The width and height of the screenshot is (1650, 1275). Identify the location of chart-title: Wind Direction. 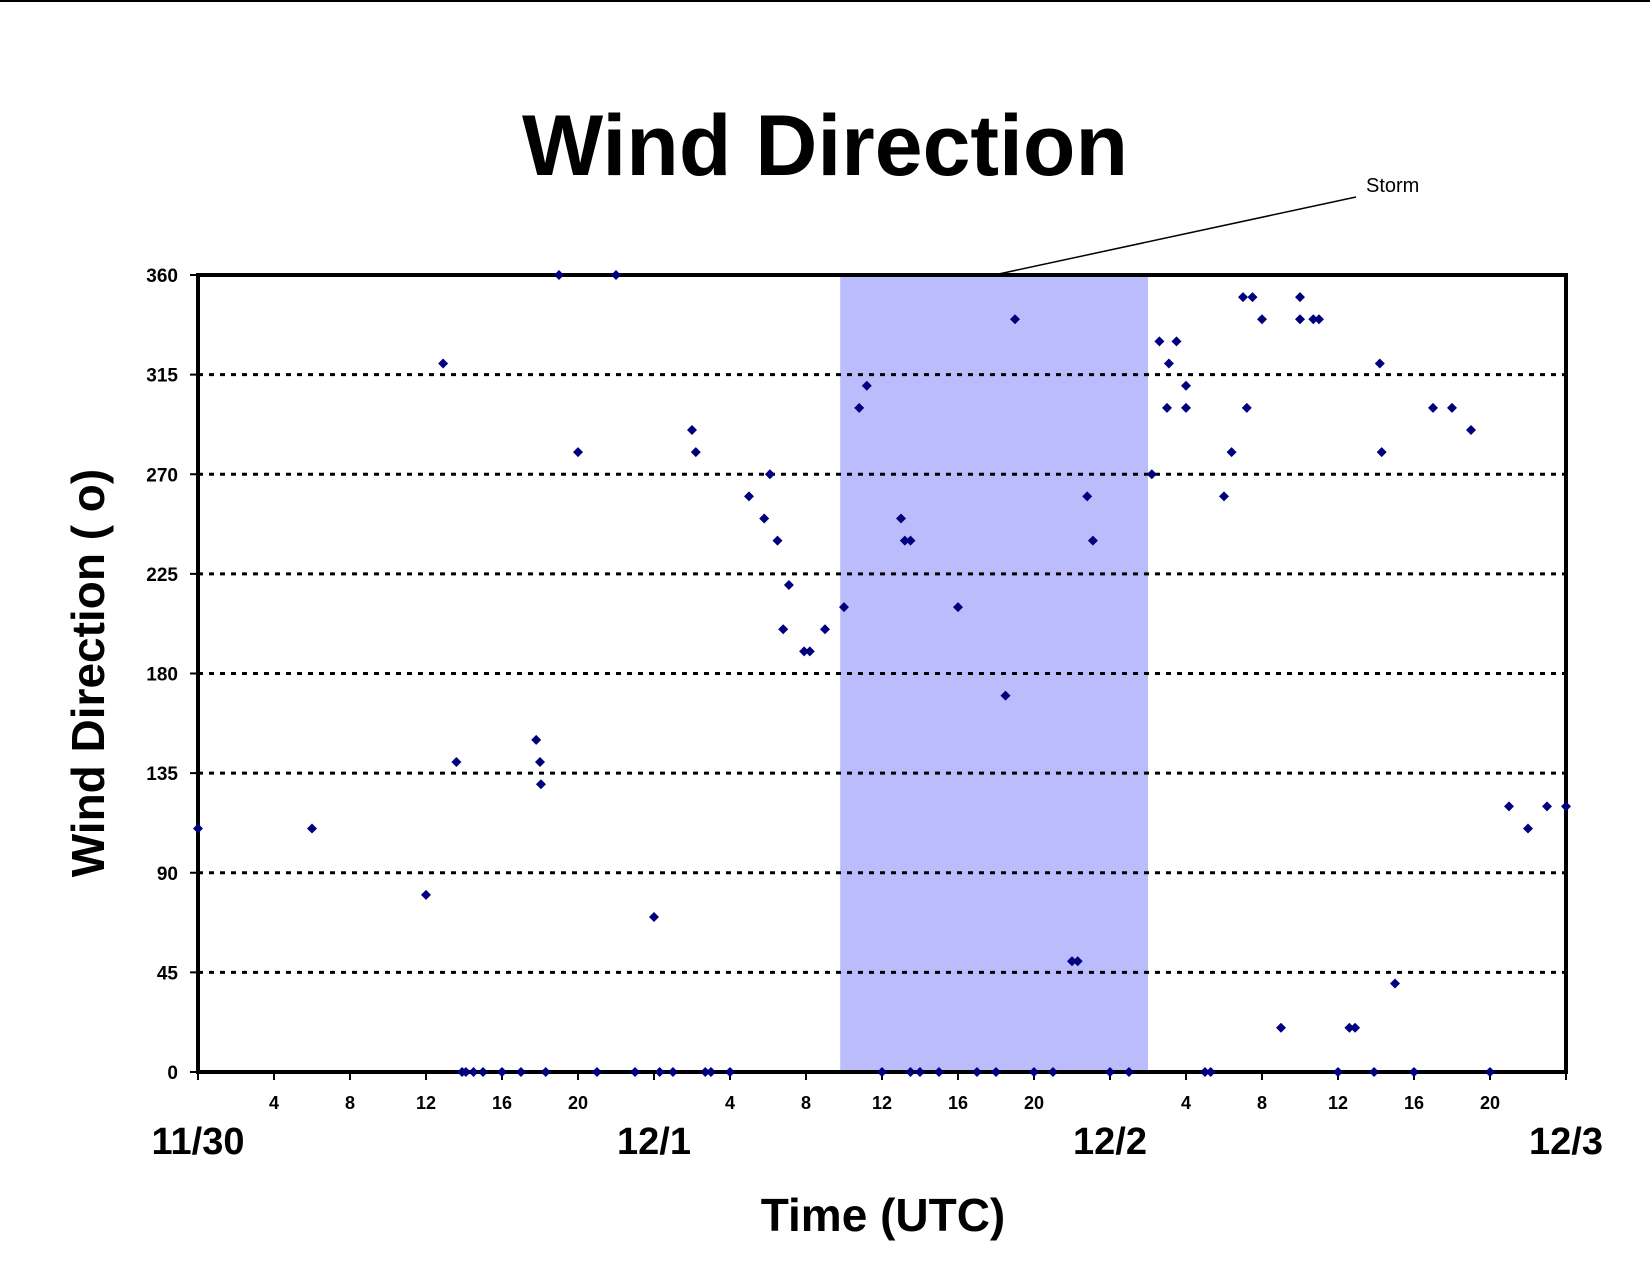
(825, 146).